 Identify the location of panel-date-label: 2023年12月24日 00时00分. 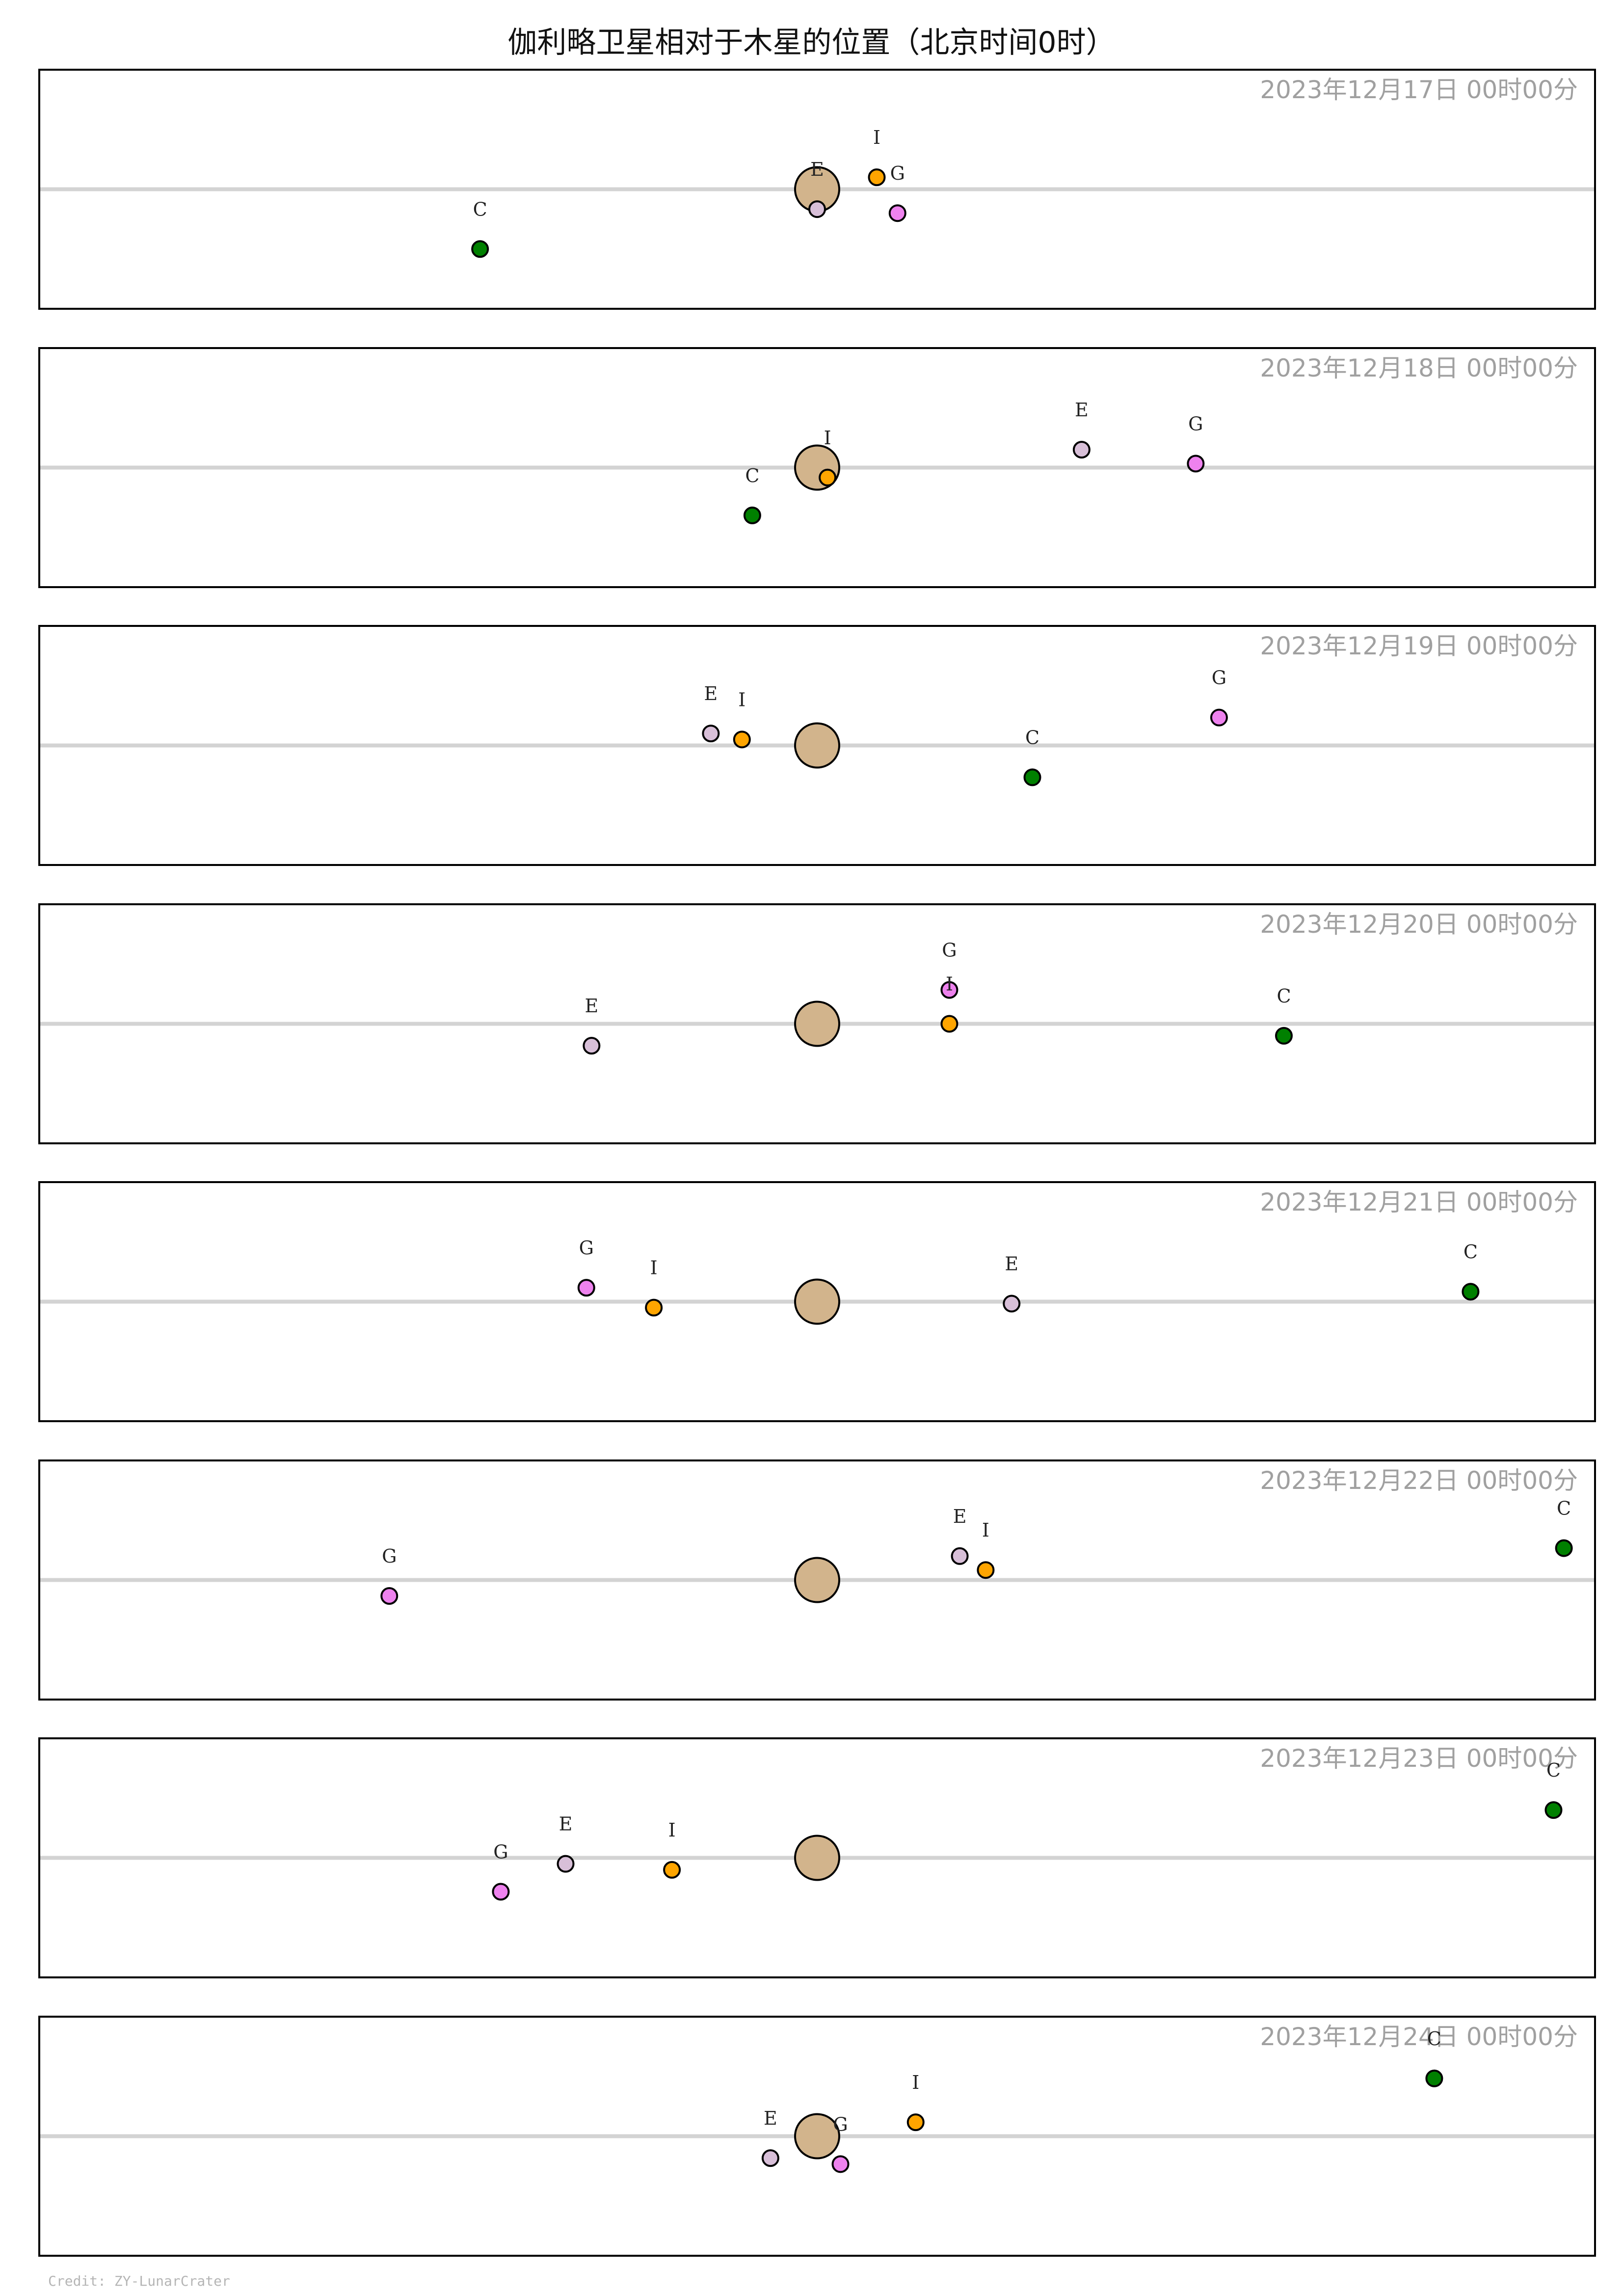
(1419, 2037).